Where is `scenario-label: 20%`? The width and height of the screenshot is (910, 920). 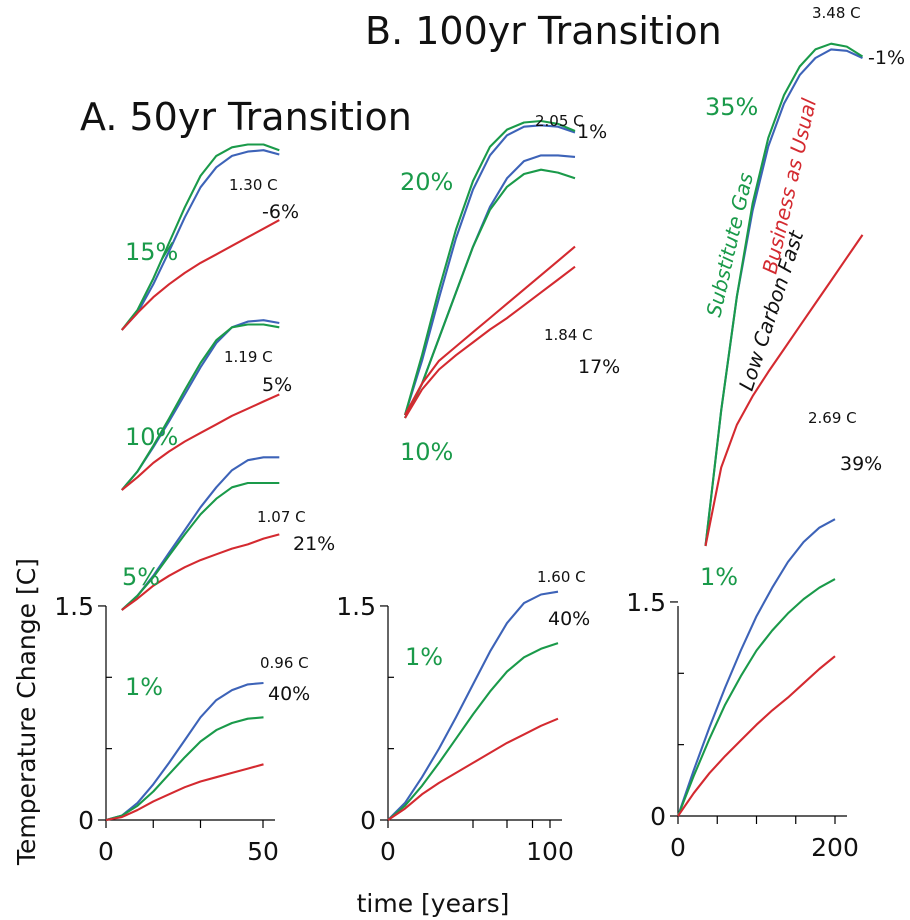
scenario-label: 20% is located at coordinates (426, 182).